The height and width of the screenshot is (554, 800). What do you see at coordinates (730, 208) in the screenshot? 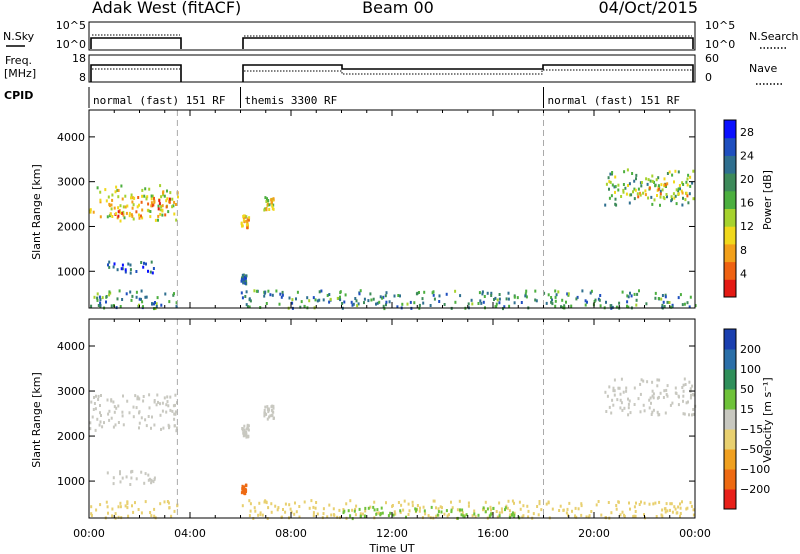
I see `colorbar-frame` at bounding box center [730, 208].